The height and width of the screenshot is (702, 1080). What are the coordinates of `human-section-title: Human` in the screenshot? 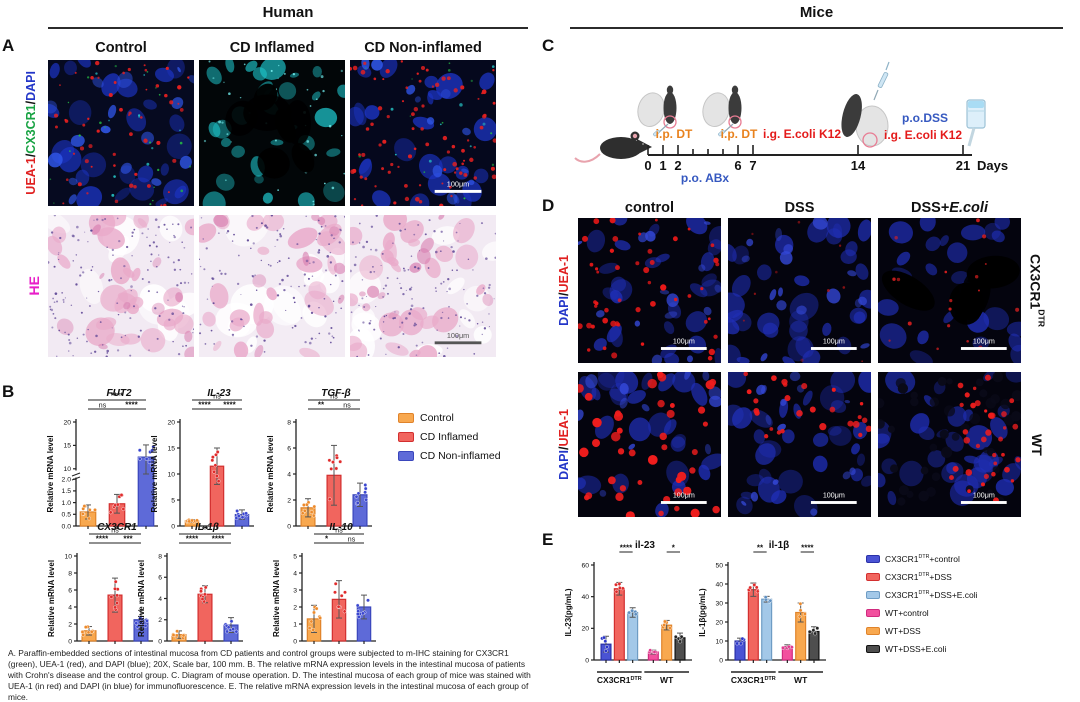 It's located at (288, 12).